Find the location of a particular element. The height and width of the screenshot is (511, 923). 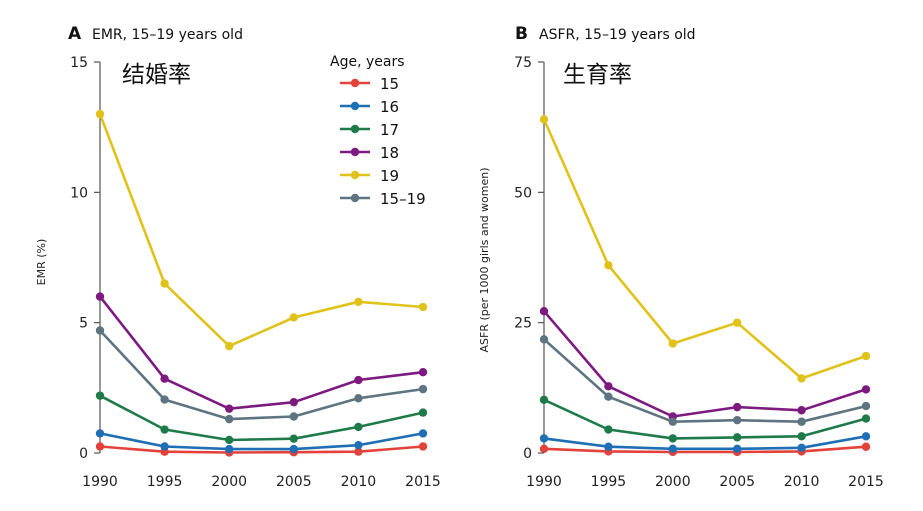

panel-b-y-tick-label: 50 is located at coordinates (523, 193).